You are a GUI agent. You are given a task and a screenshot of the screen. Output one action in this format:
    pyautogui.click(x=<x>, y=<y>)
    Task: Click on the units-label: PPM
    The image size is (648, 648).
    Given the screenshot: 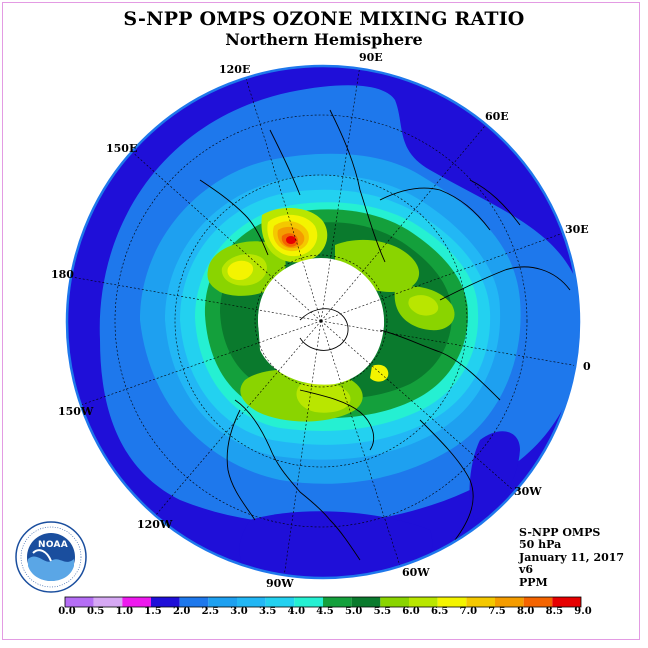 What is the action you would take?
    pyautogui.click(x=533, y=582)
    